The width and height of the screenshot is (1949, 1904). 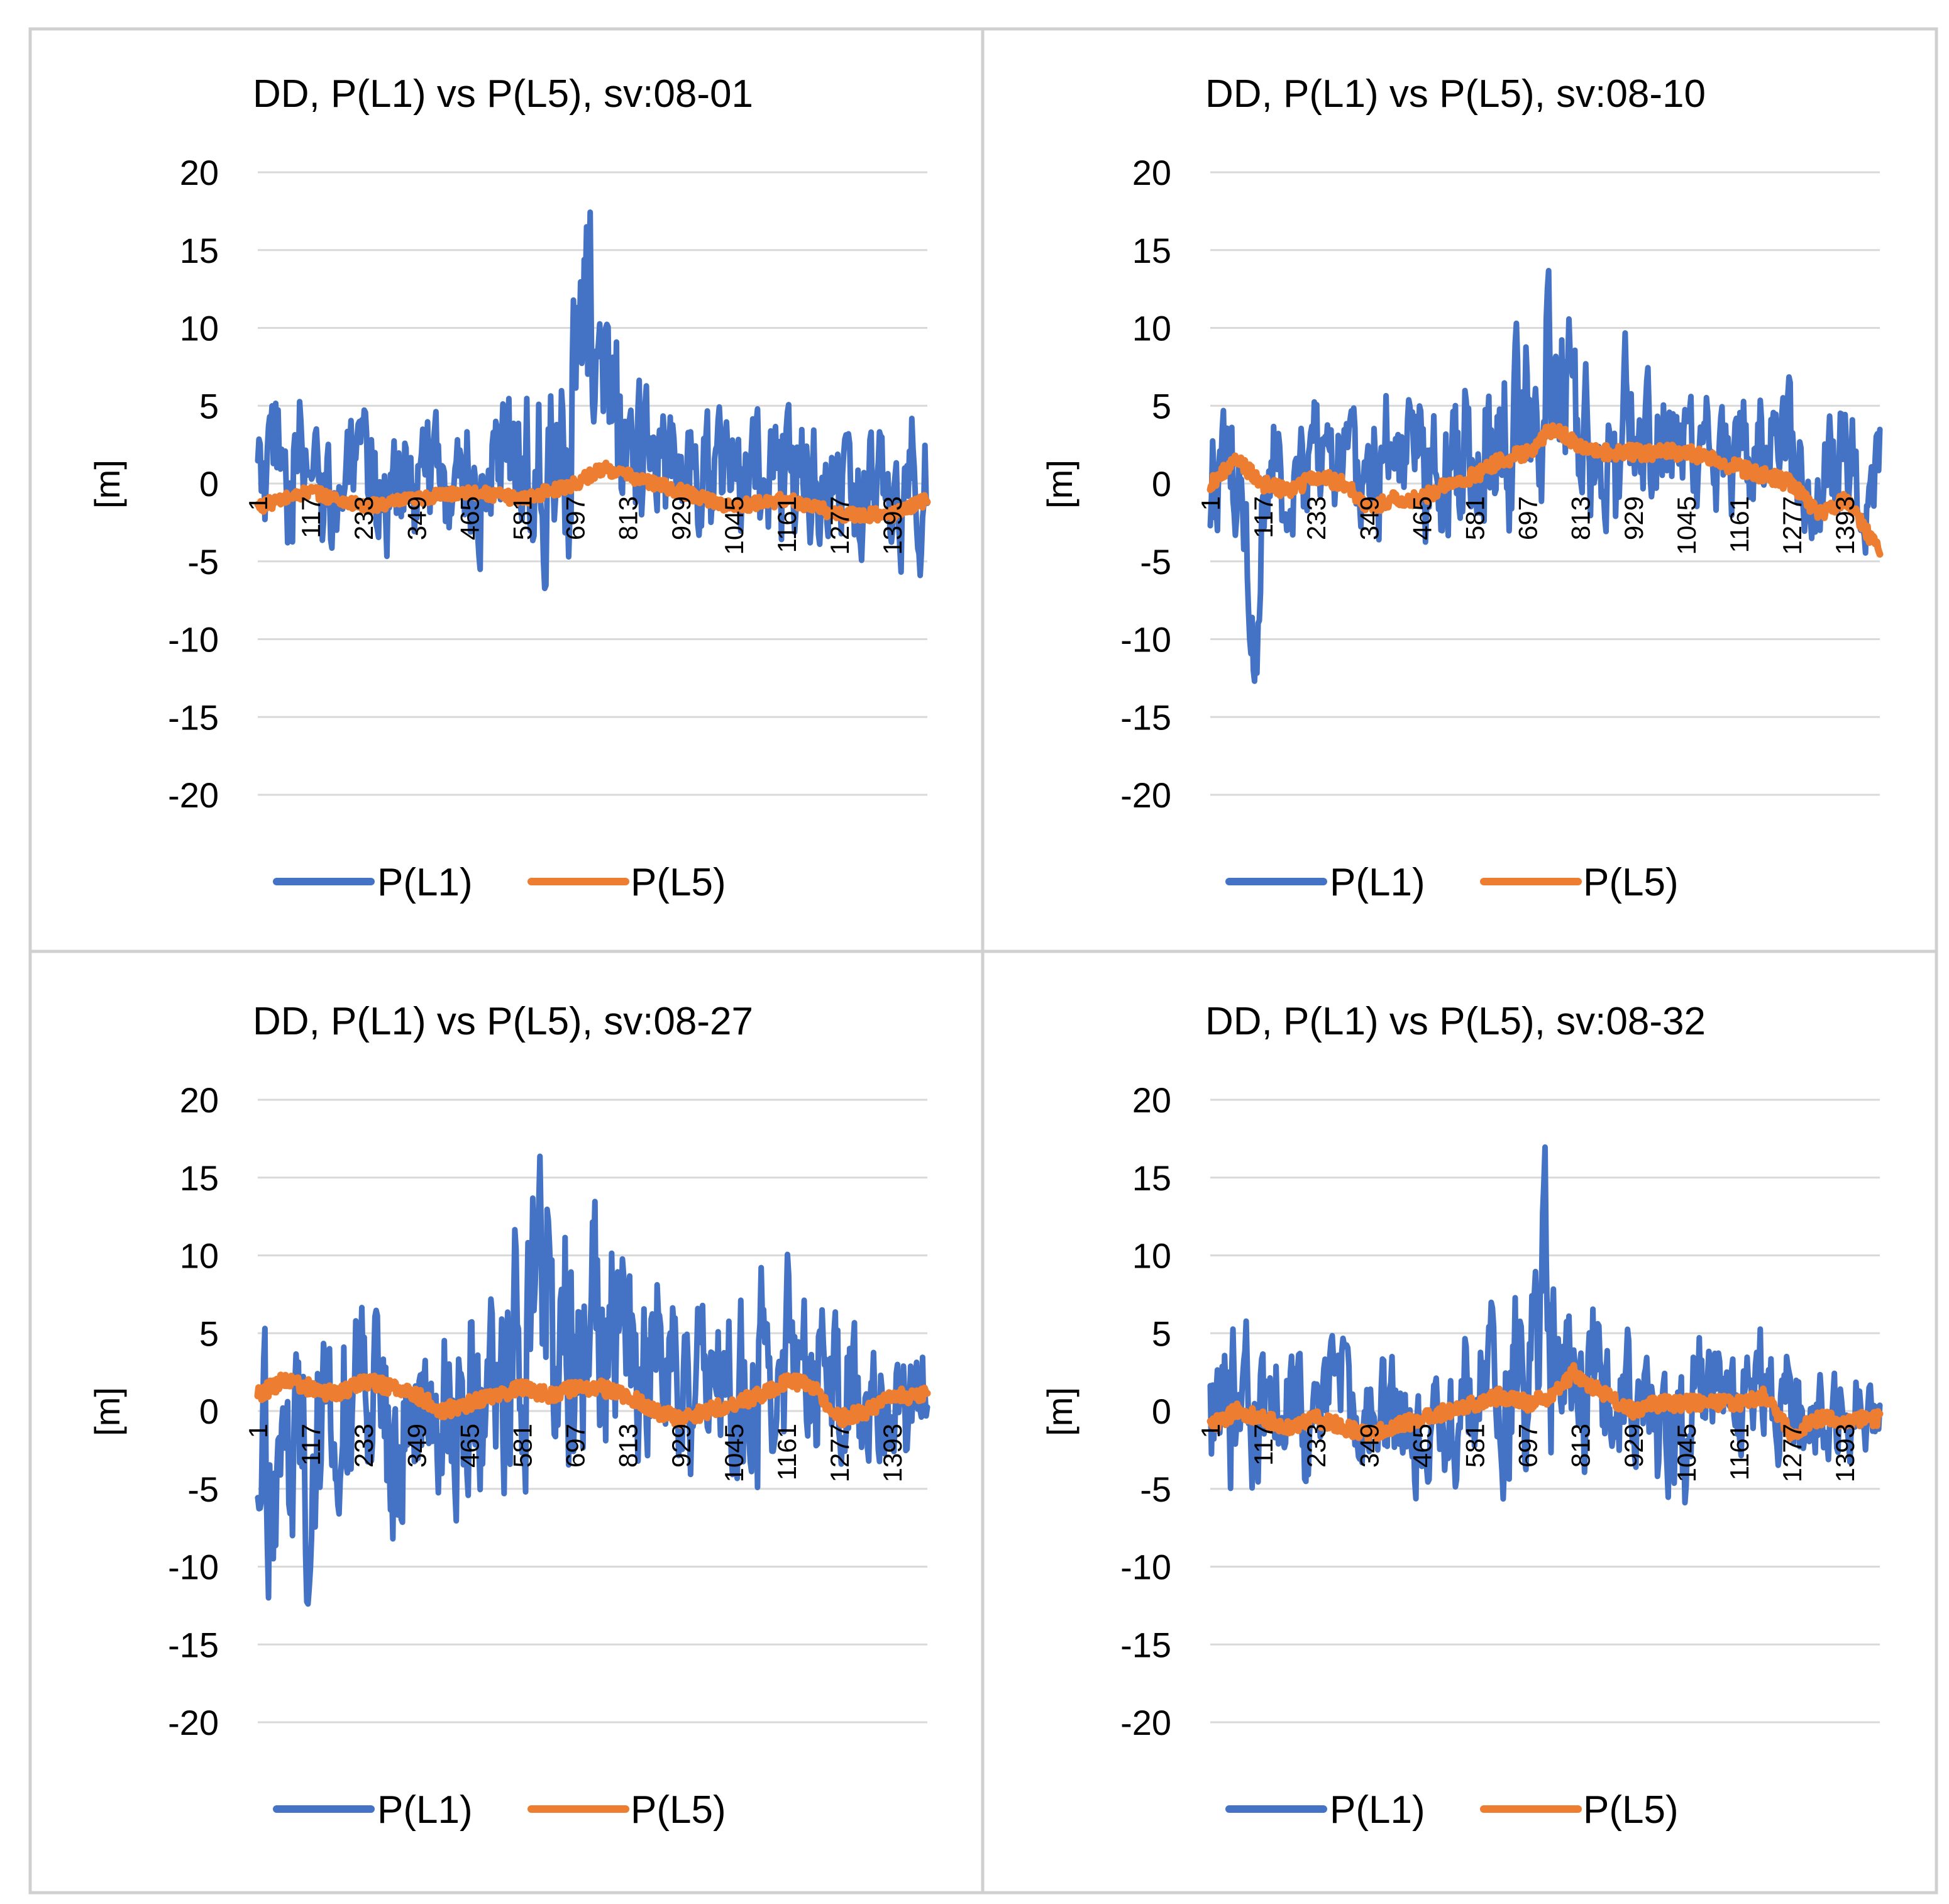 I want to click on chart-title: DD, P(L1) vs P(L5), sv:08-27, so click(x=503, y=1021).